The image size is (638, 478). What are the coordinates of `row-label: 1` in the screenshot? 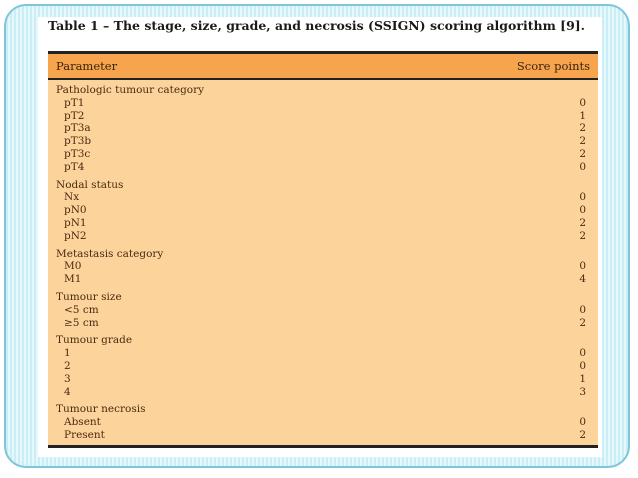 It's located at (67, 353).